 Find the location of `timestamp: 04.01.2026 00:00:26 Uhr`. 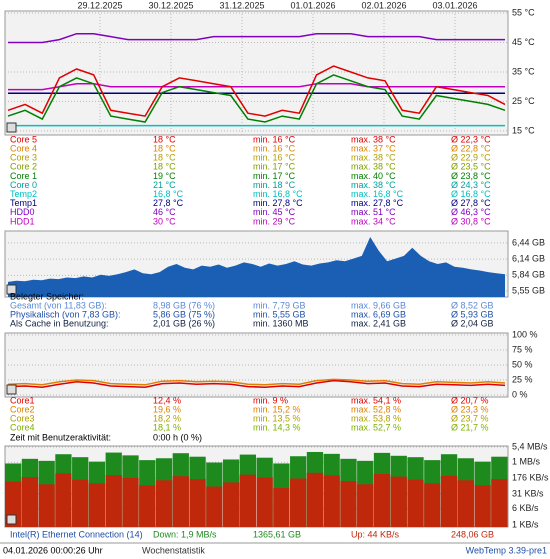

timestamp: 04.01.2026 00:00:26 Uhr is located at coordinates (53, 550).